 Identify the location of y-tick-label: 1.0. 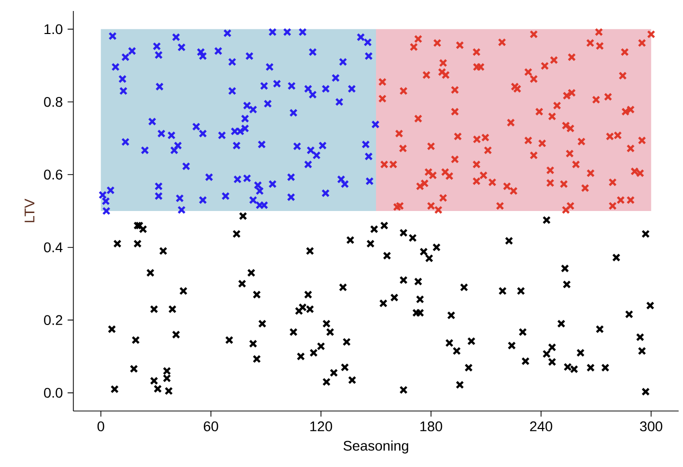
(53, 29).